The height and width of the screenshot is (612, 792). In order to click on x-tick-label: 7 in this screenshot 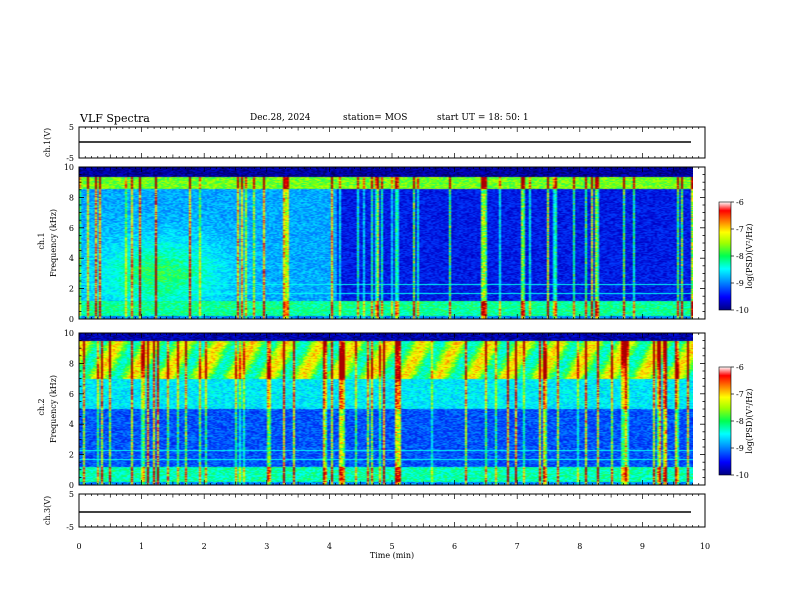, I will do `click(517, 546)`.